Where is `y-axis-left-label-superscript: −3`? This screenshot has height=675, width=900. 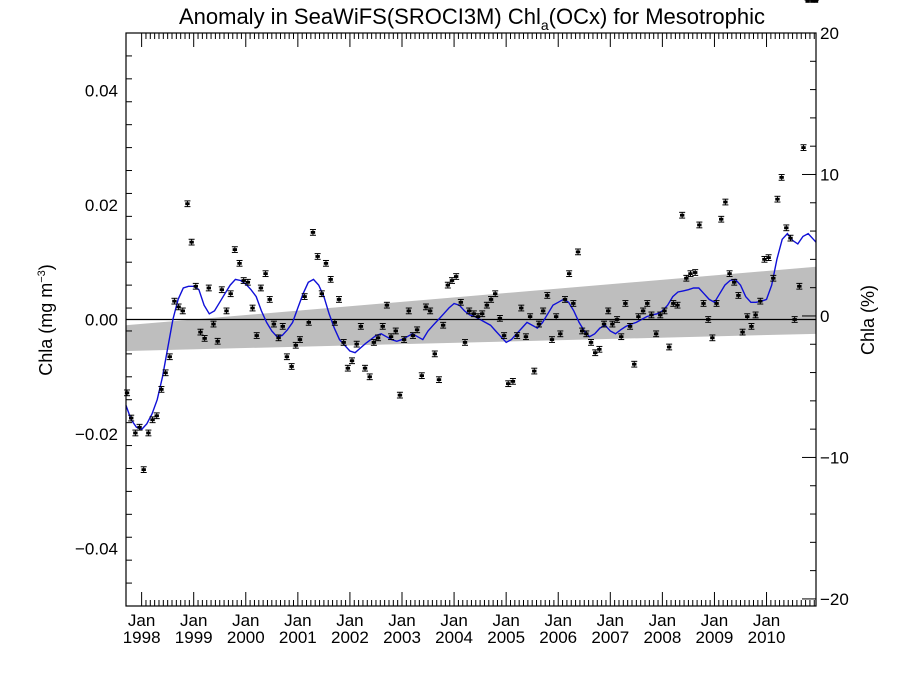
y-axis-left-label-superscript: −3 is located at coordinates (42, 276).